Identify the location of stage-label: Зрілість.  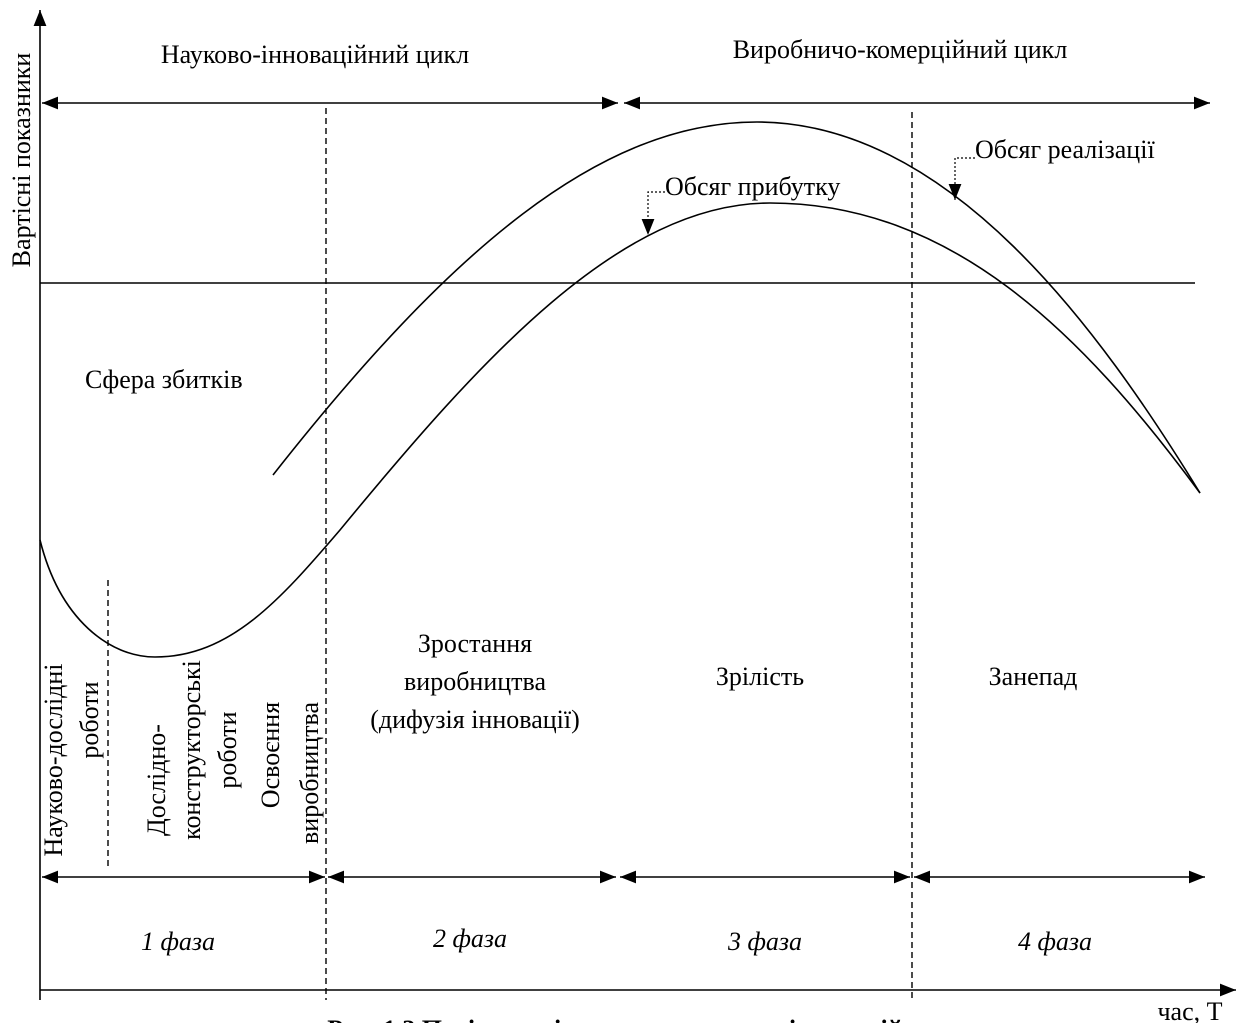
(760, 676).